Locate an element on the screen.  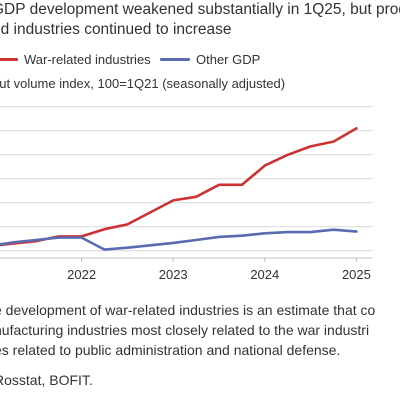
series-line-other-gdp is located at coordinates (179, 239).